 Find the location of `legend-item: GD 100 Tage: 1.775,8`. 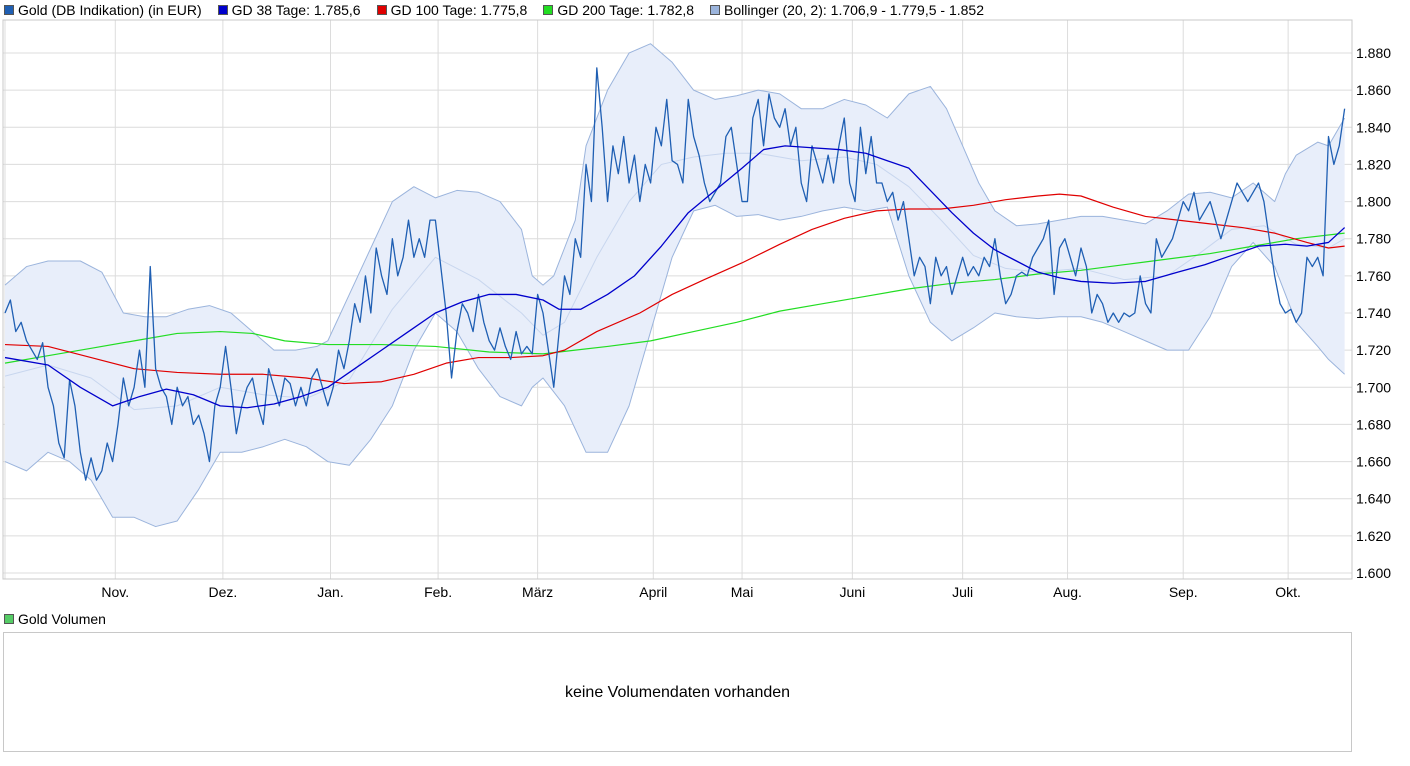

legend-item: GD 100 Tage: 1.775,8 is located at coordinates (452, 10).